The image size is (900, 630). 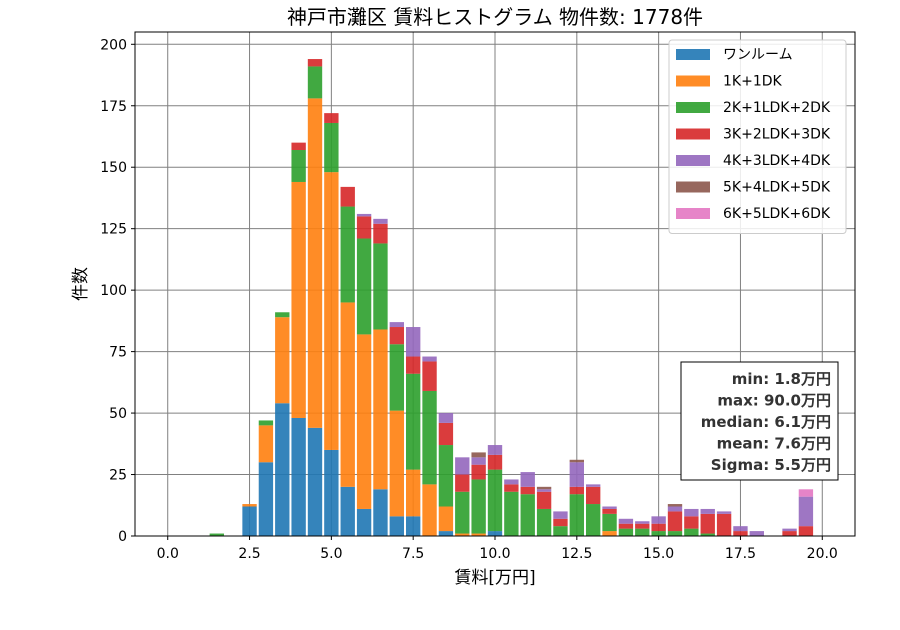 I want to click on y-axis-label: 件数, so click(x=81, y=284).